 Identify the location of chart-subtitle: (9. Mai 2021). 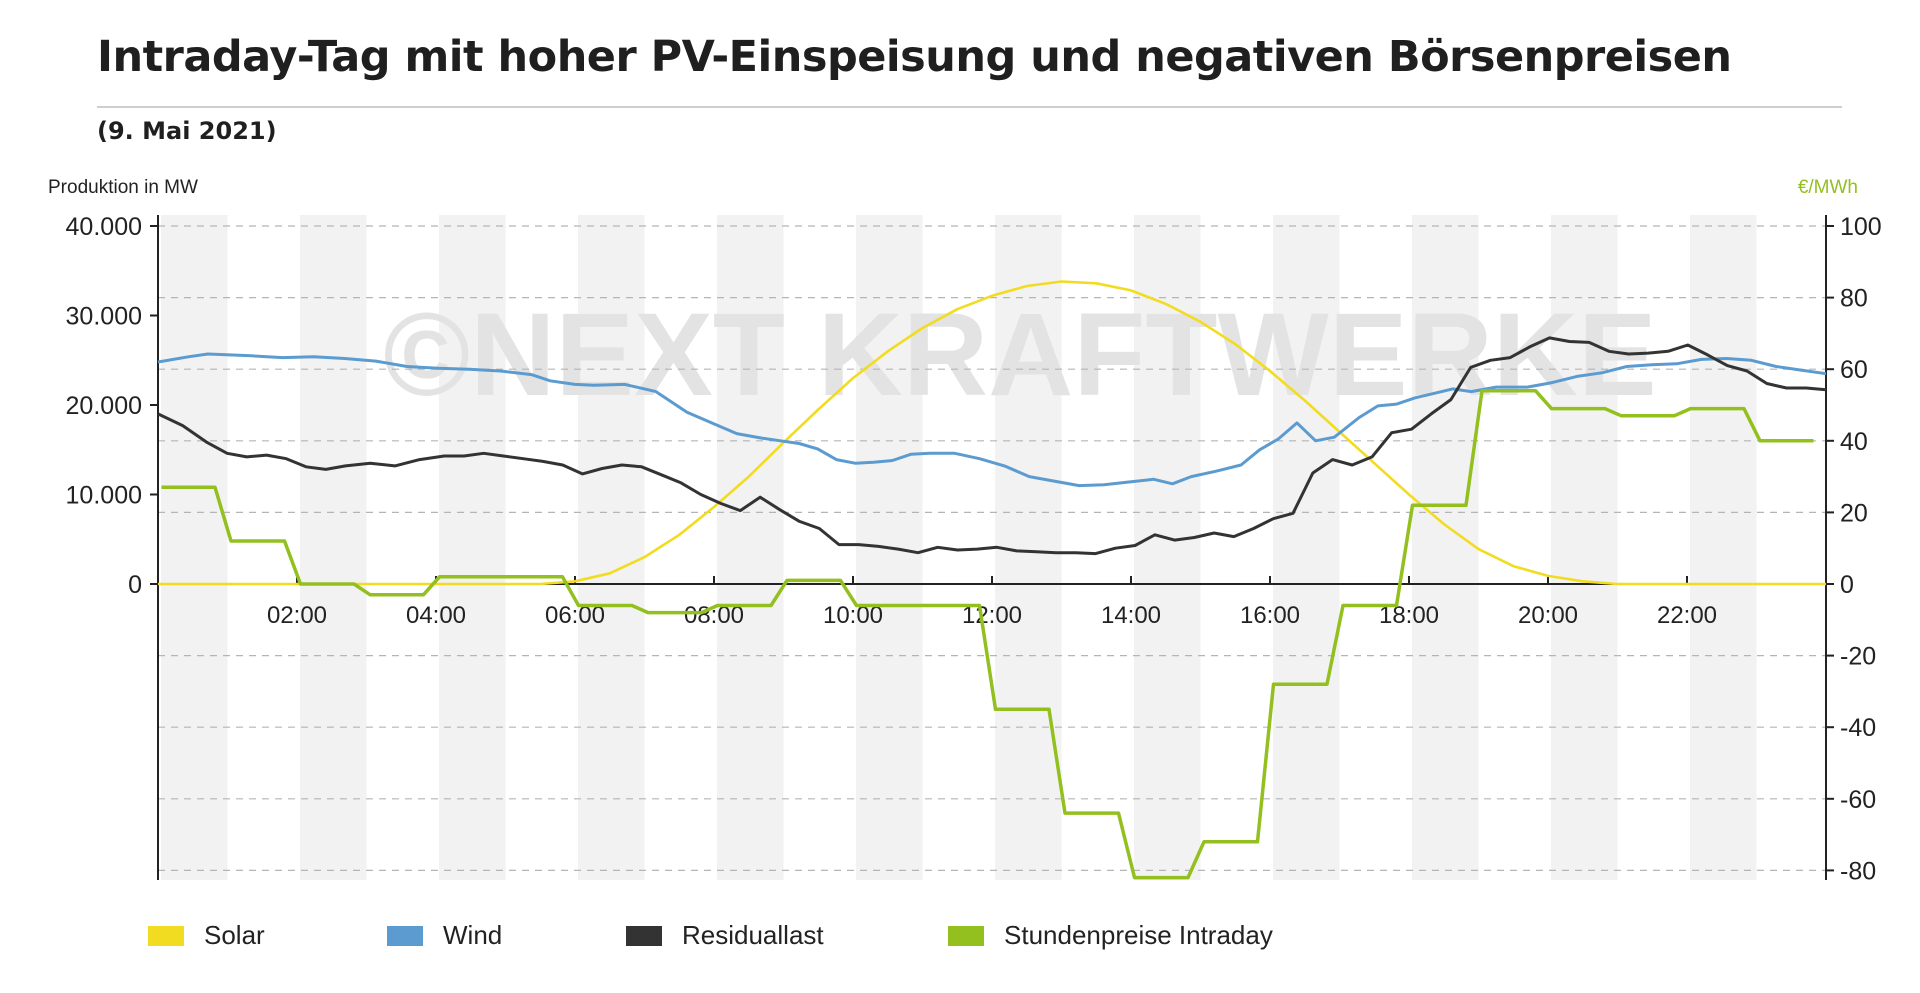
(187, 131).